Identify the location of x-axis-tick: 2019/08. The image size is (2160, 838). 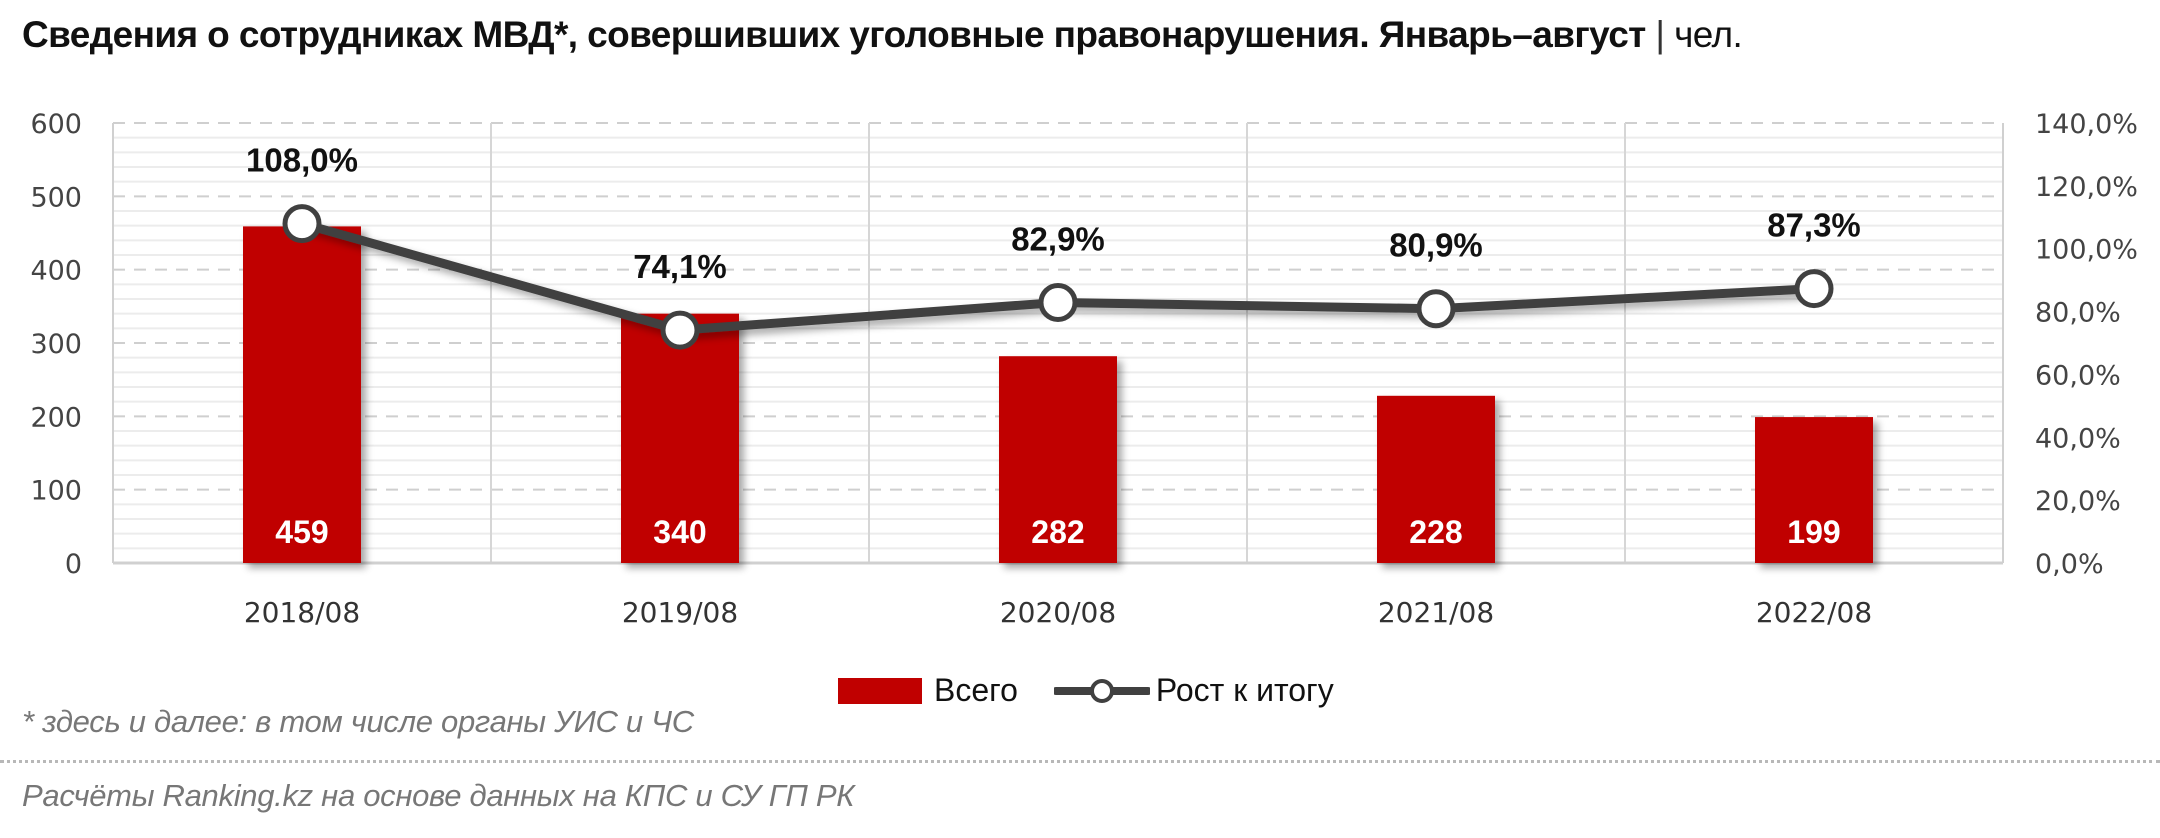
(680, 612).